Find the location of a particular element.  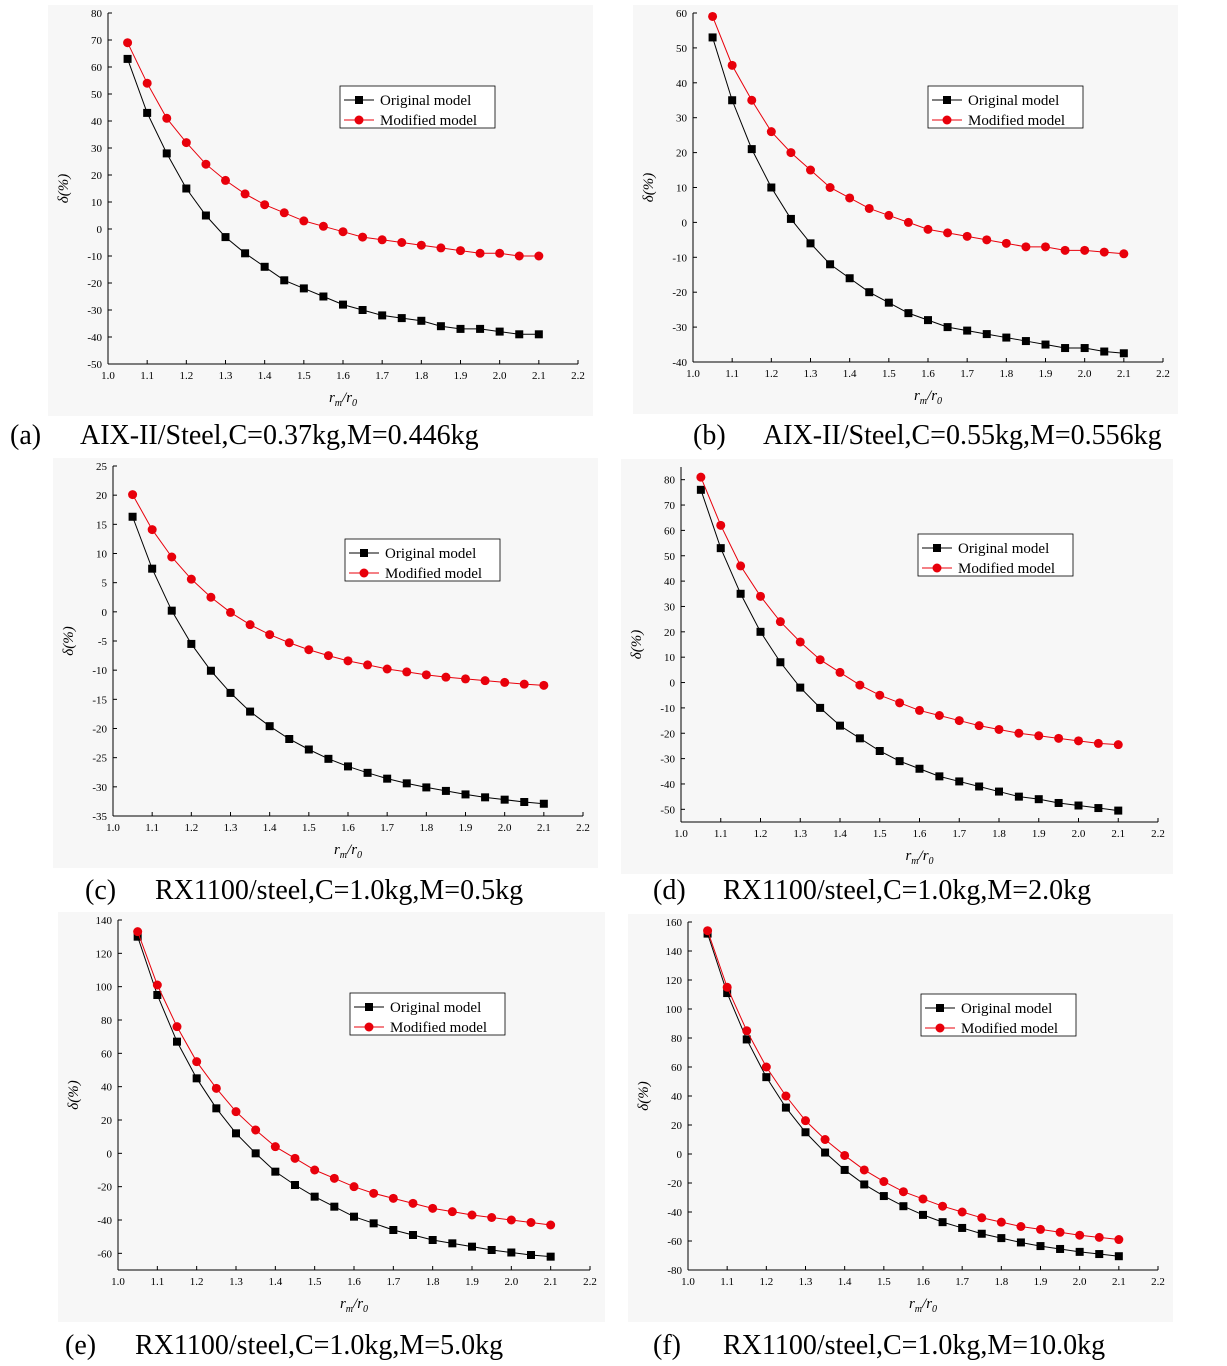

caption-label: (d) is located at coordinates (669, 890).